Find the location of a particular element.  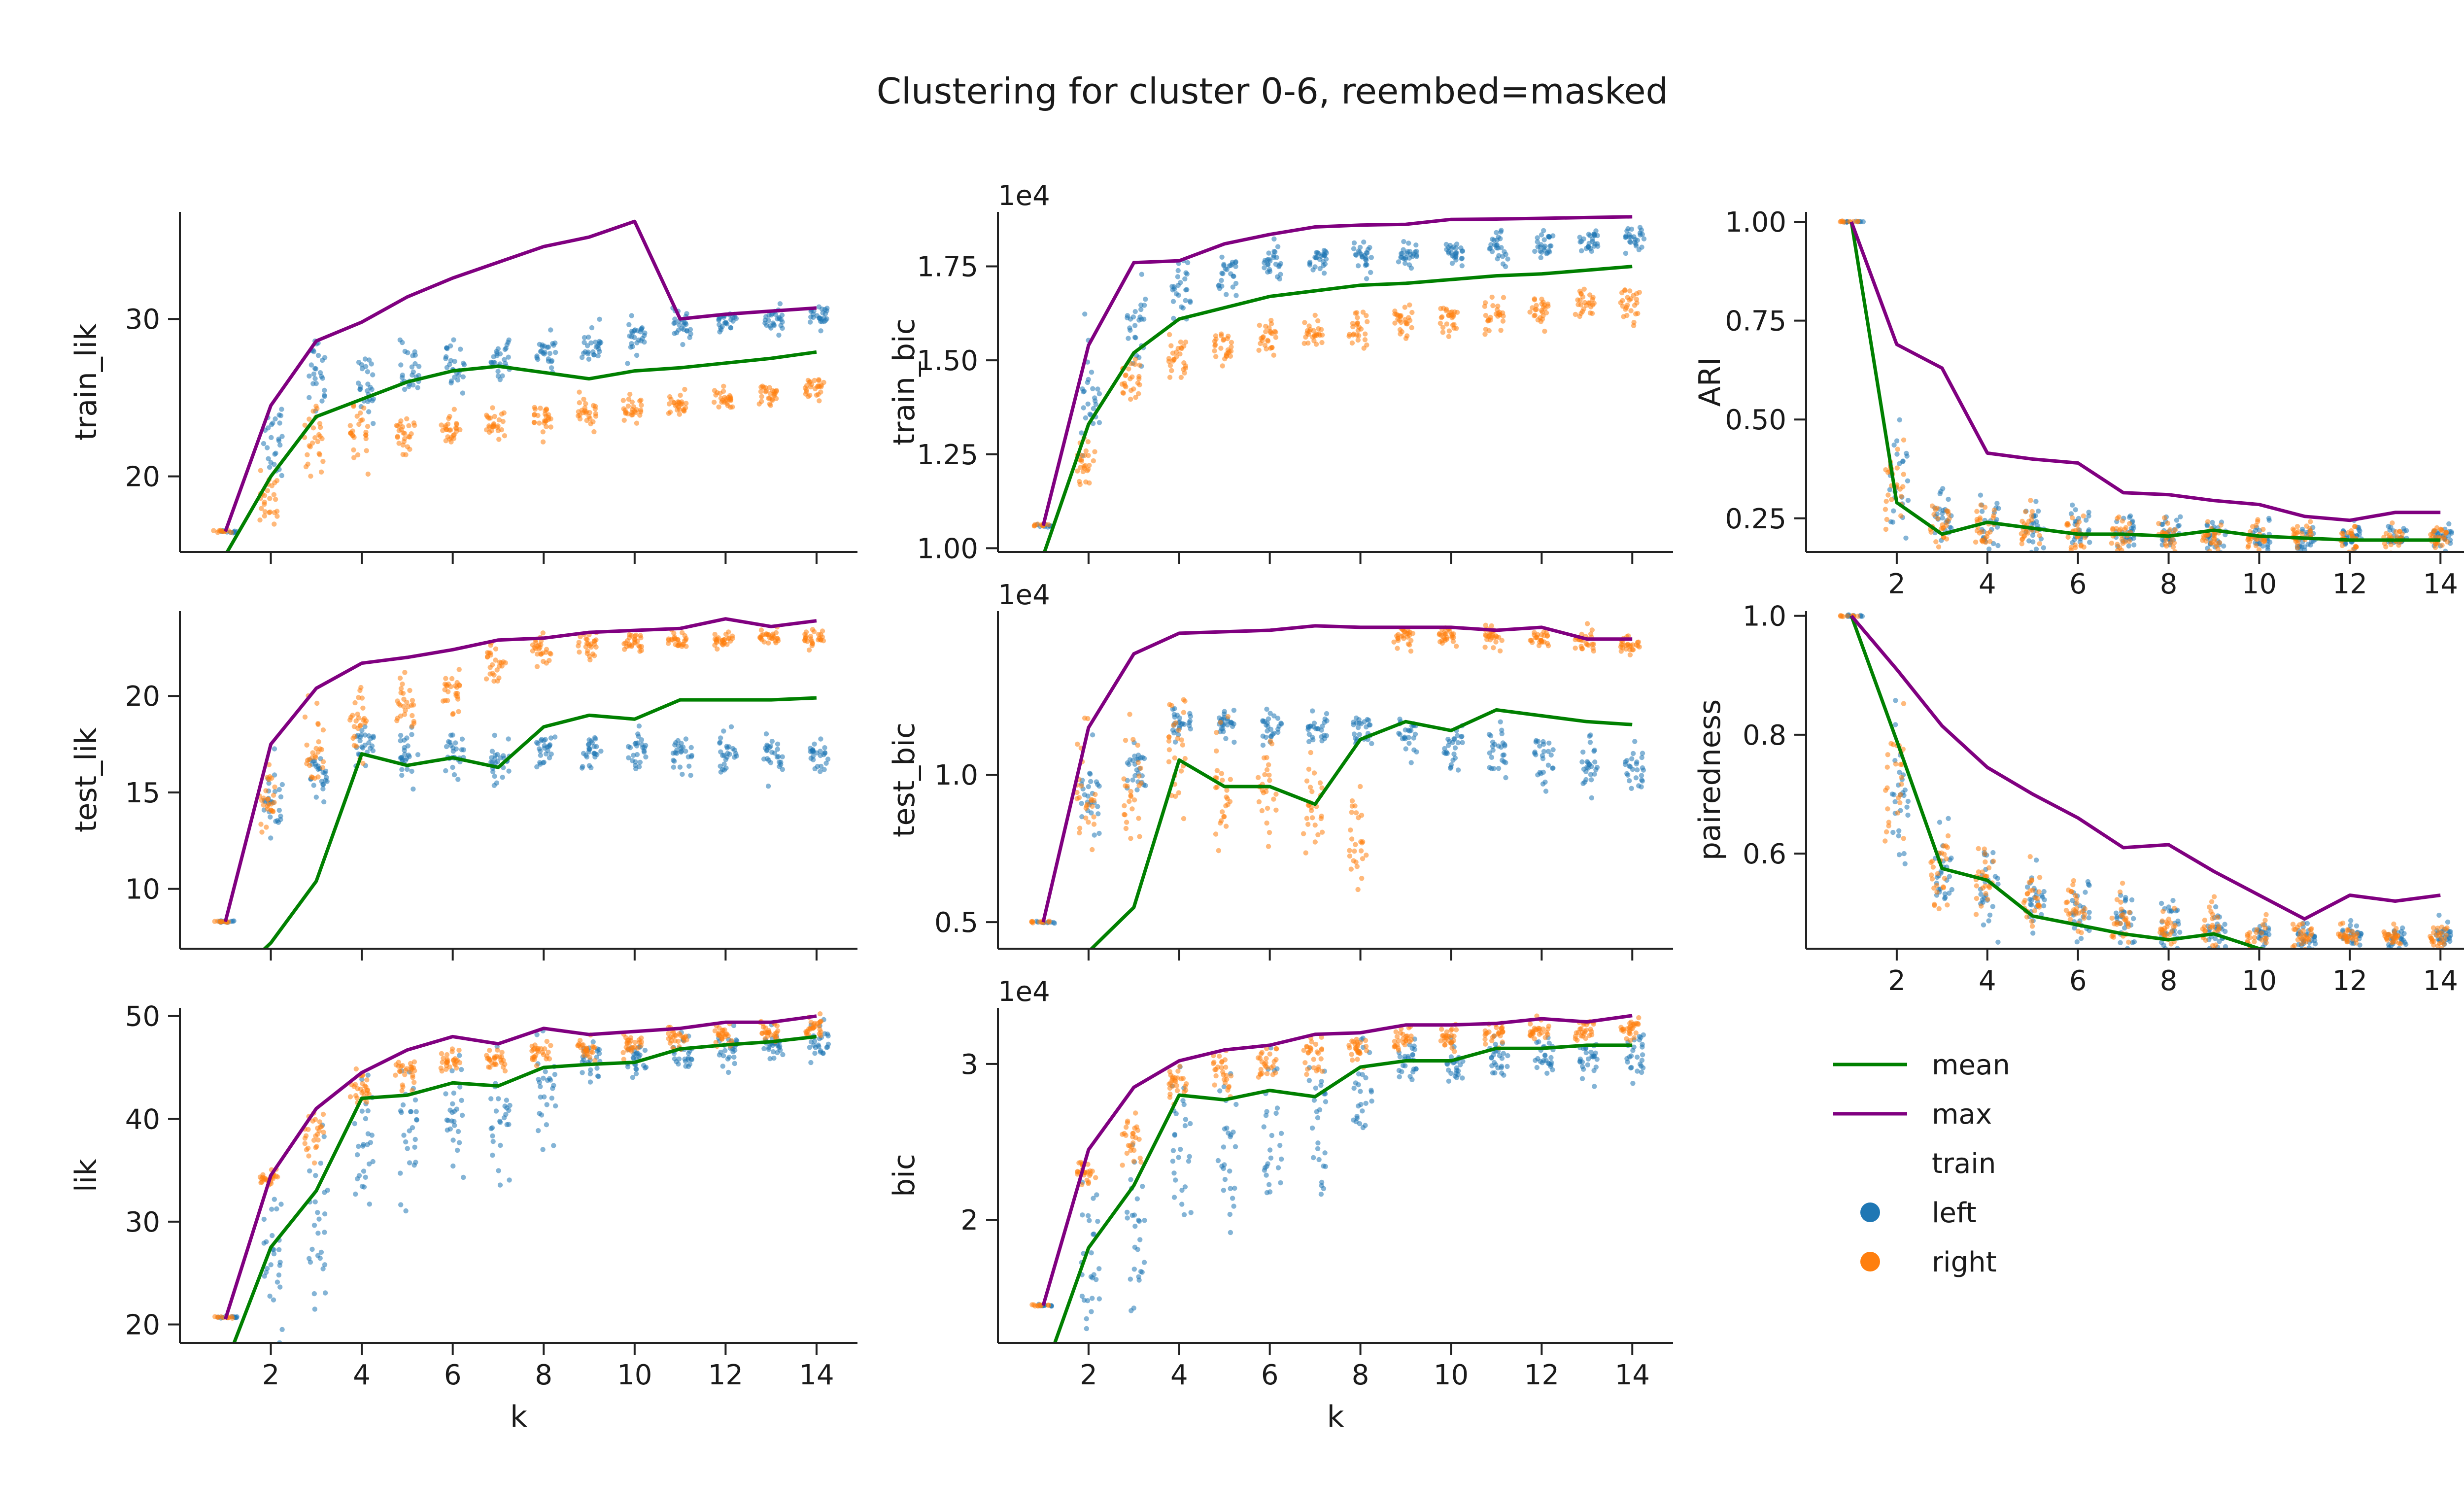

y-tick-label: 20 is located at coordinates (142, 477).